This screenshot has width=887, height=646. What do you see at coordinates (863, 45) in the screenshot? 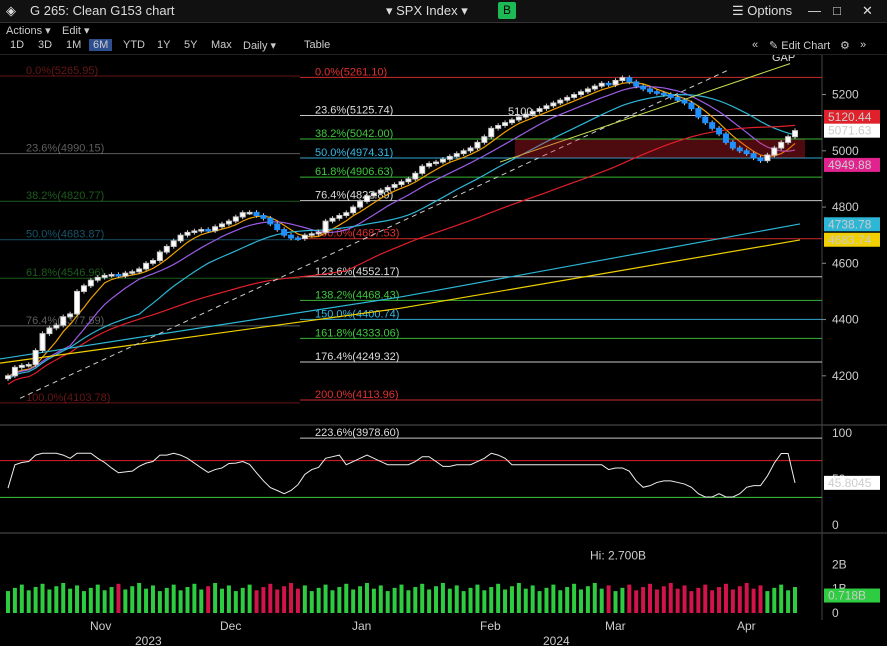
I see `expand-icon: »` at bounding box center [863, 45].